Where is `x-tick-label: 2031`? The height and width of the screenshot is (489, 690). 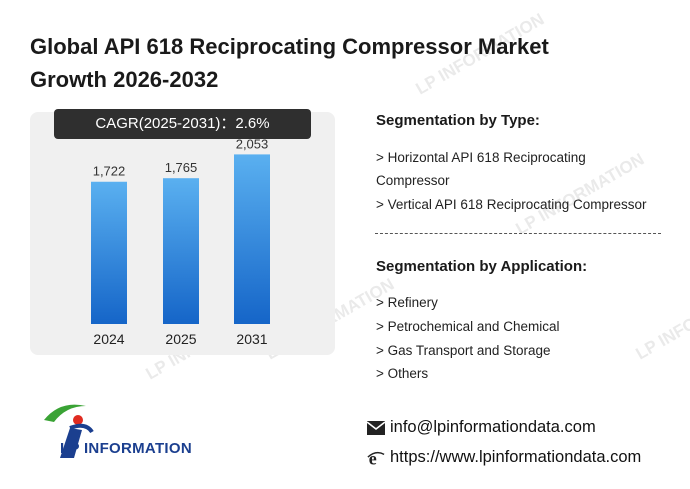
x-tick-label: 2031 is located at coordinates (251, 339).